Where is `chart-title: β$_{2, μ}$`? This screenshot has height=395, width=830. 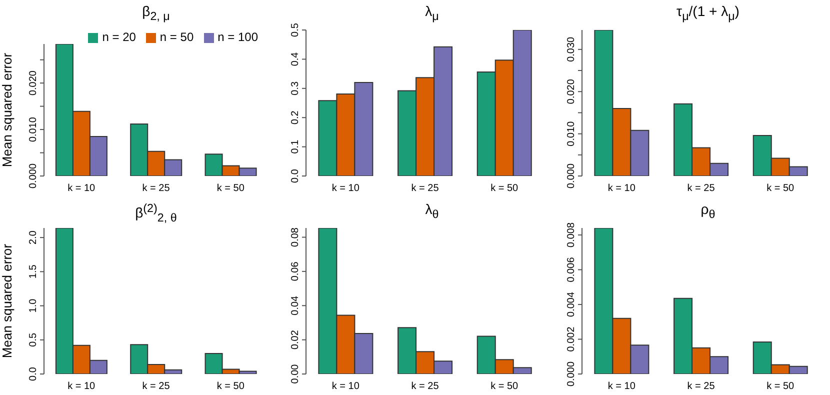
chart-title: β$_{2, μ}$ is located at coordinates (156, 12).